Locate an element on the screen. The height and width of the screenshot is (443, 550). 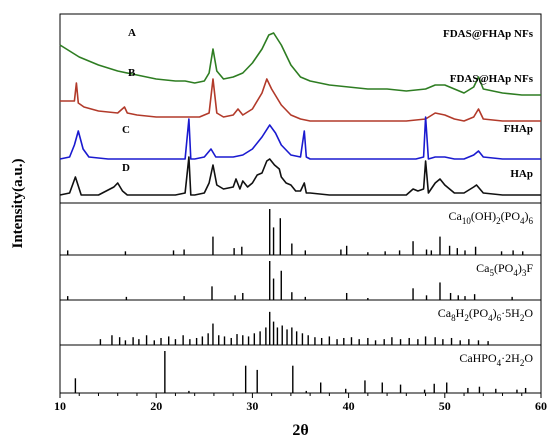
x-tick-label: 40 is located at coordinates (349, 406).